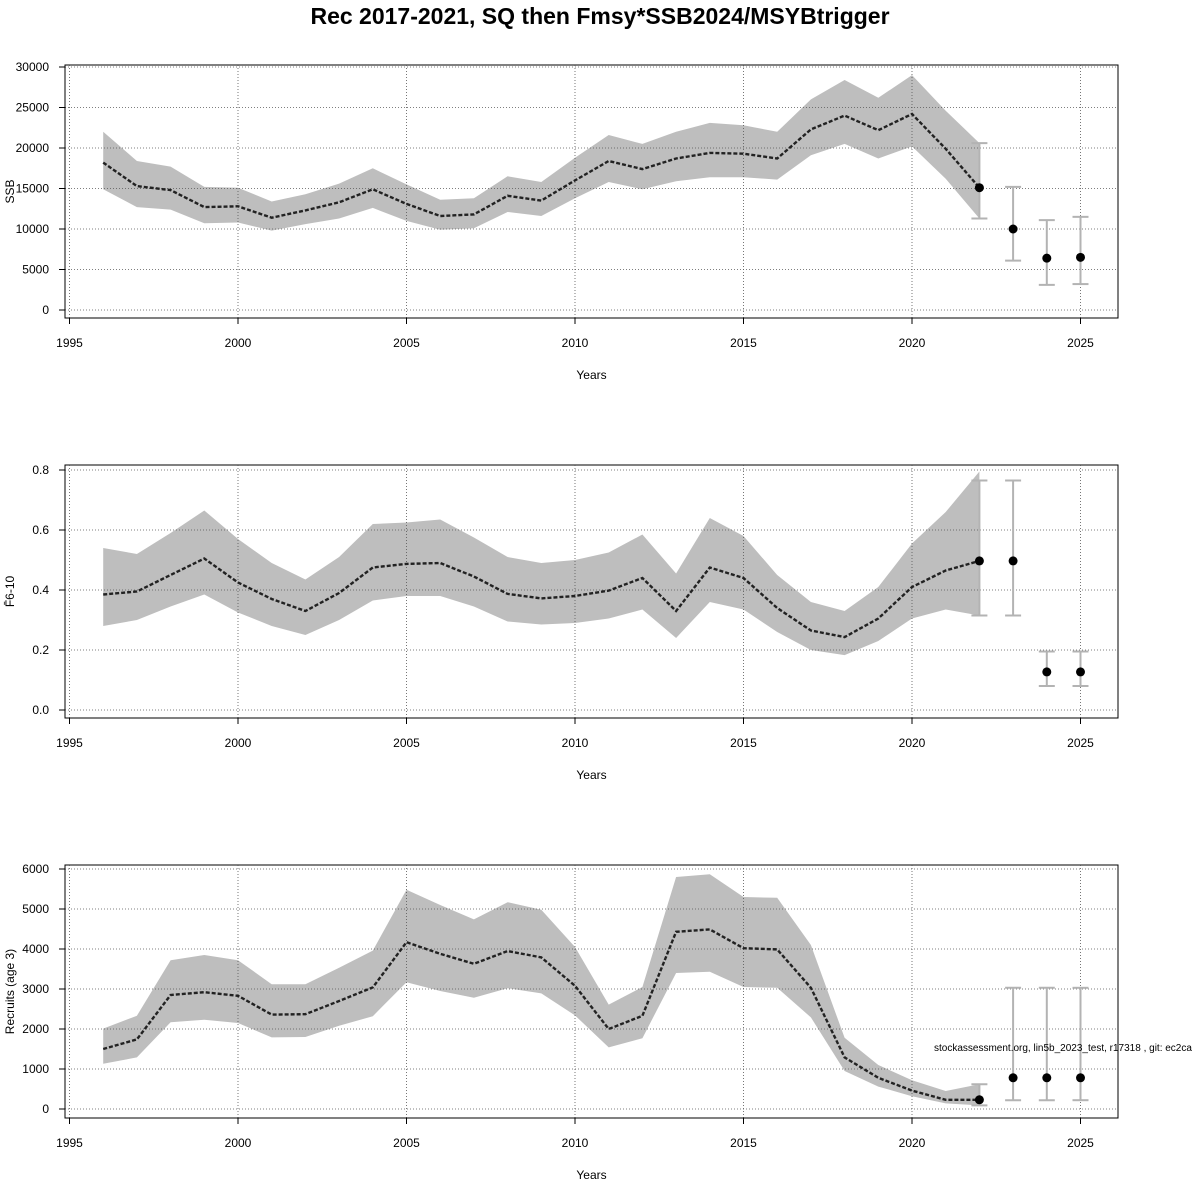 The height and width of the screenshot is (1200, 1200). What do you see at coordinates (40, 590) in the screenshot?
I see `y-tick-label-2: 0.4` at bounding box center [40, 590].